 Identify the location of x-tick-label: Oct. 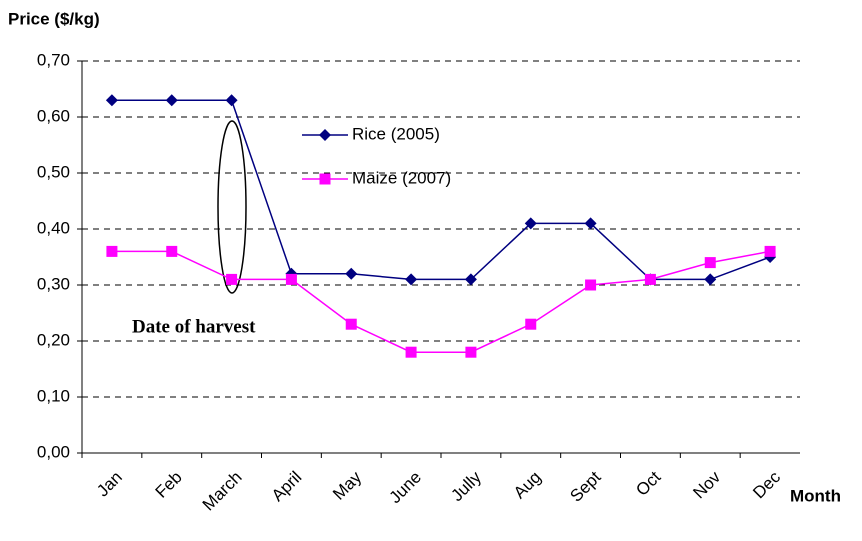
(648, 483).